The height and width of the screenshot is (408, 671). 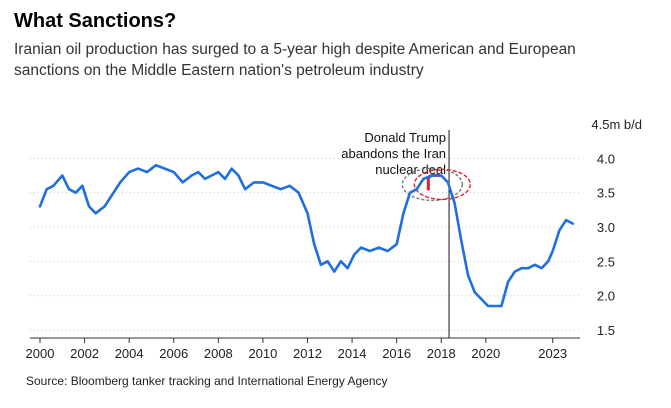 I want to click on highlight-ellipse-gray, so click(x=432, y=184).